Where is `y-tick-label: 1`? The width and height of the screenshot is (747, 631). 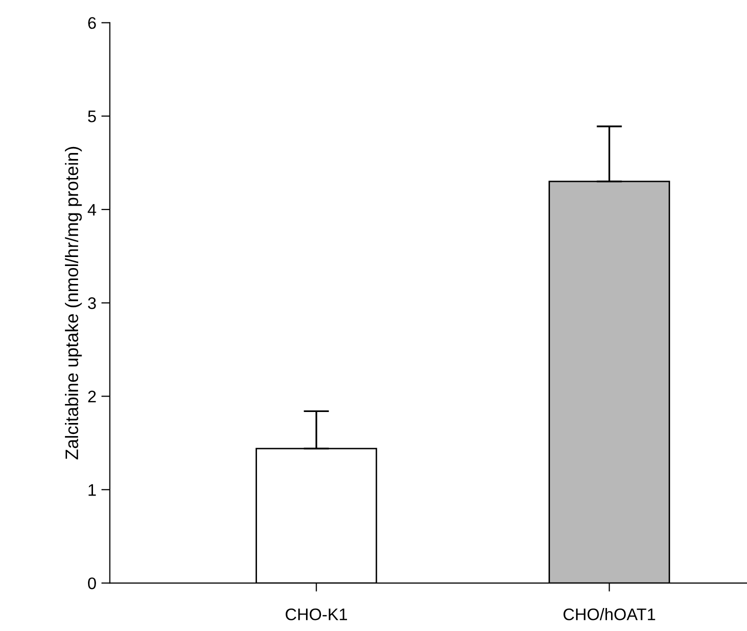 y-tick-label: 1 is located at coordinates (92, 490).